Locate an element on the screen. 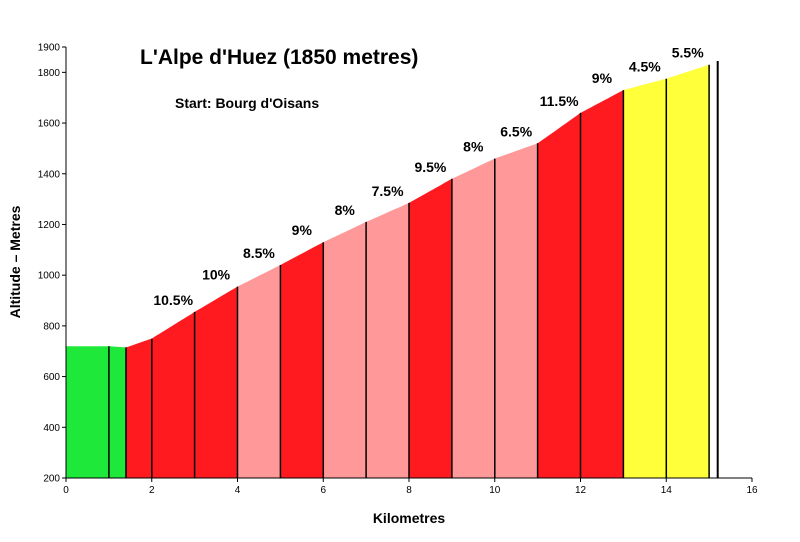 The image size is (800, 542). y-tick-label: 200 is located at coordinates (51, 479).